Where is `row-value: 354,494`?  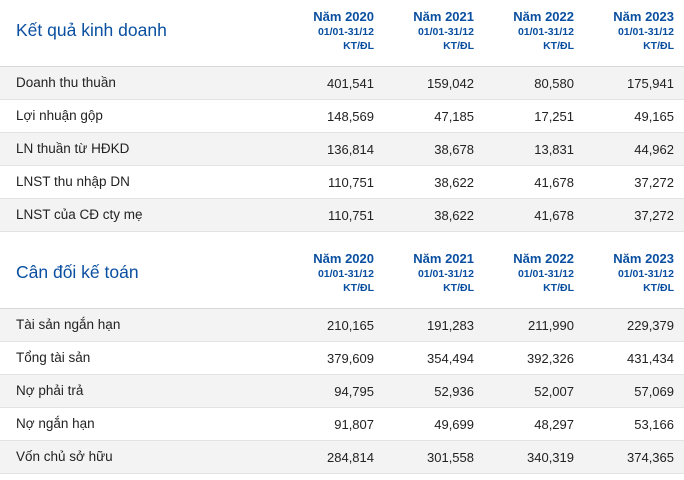
row-value: 354,494 is located at coordinates (450, 358).